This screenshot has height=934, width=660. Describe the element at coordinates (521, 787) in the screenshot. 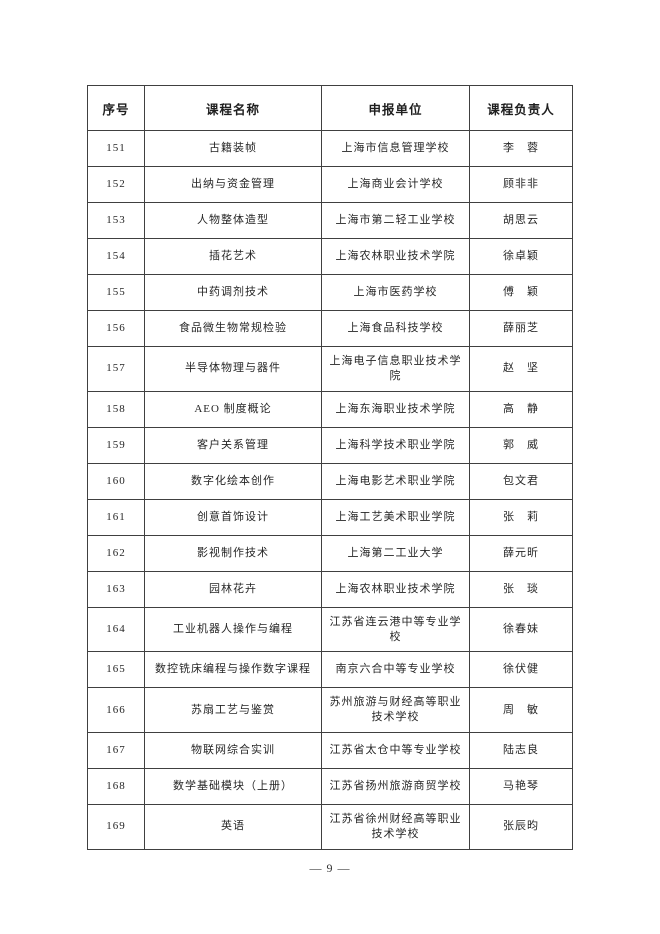

I see `cell-leader: 马艳琴` at that location.